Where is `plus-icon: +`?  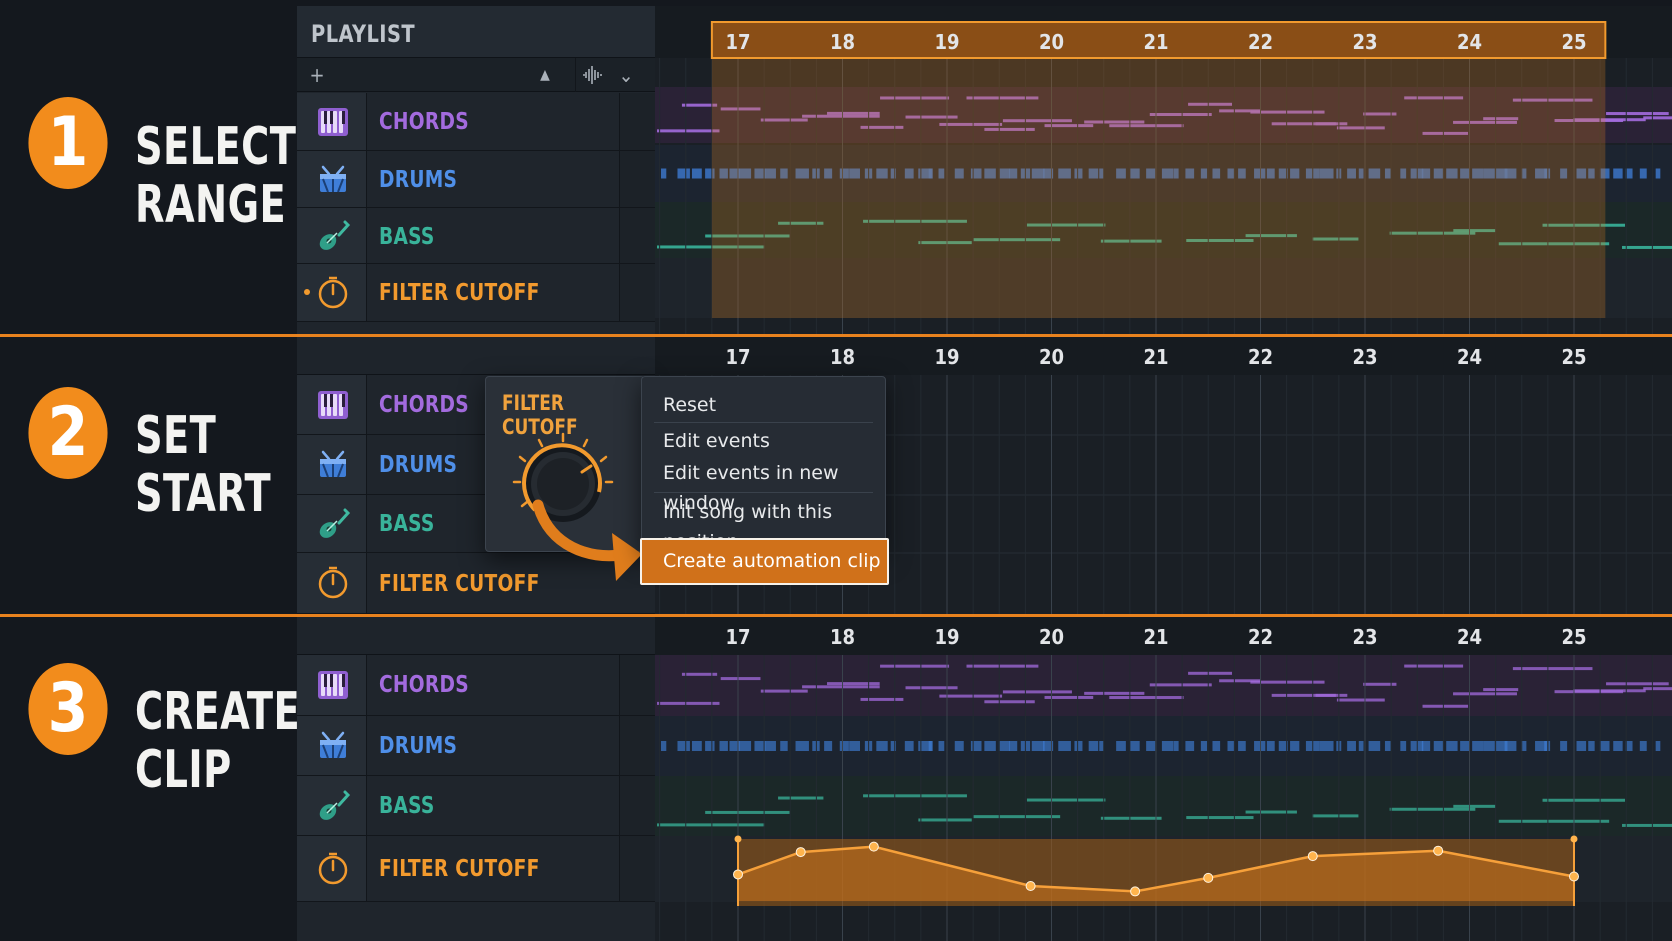
plus-icon: + is located at coordinates (317, 75).